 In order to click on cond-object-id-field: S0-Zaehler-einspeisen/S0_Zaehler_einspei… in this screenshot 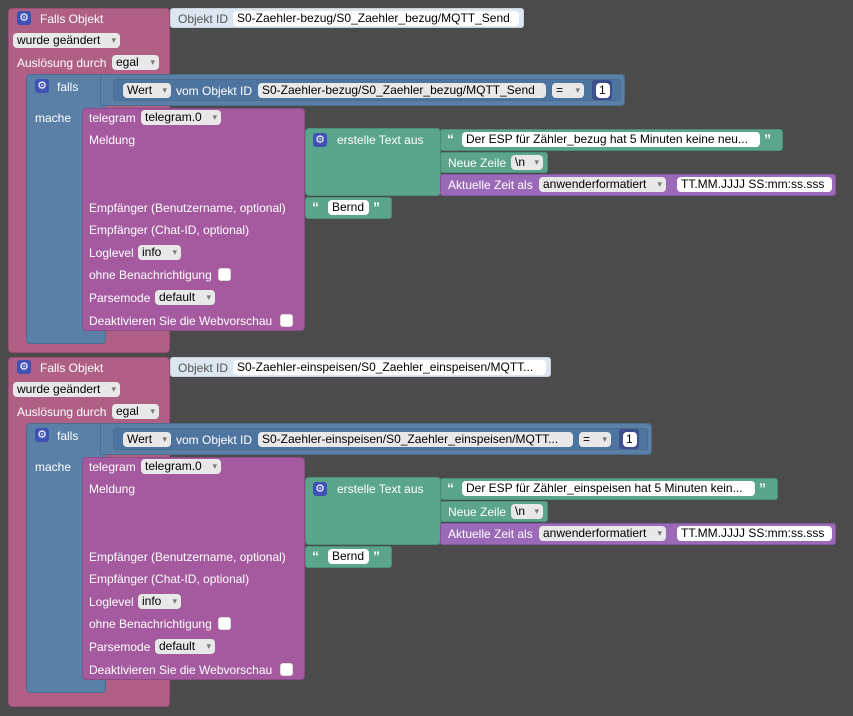, I will do `click(415, 439)`.